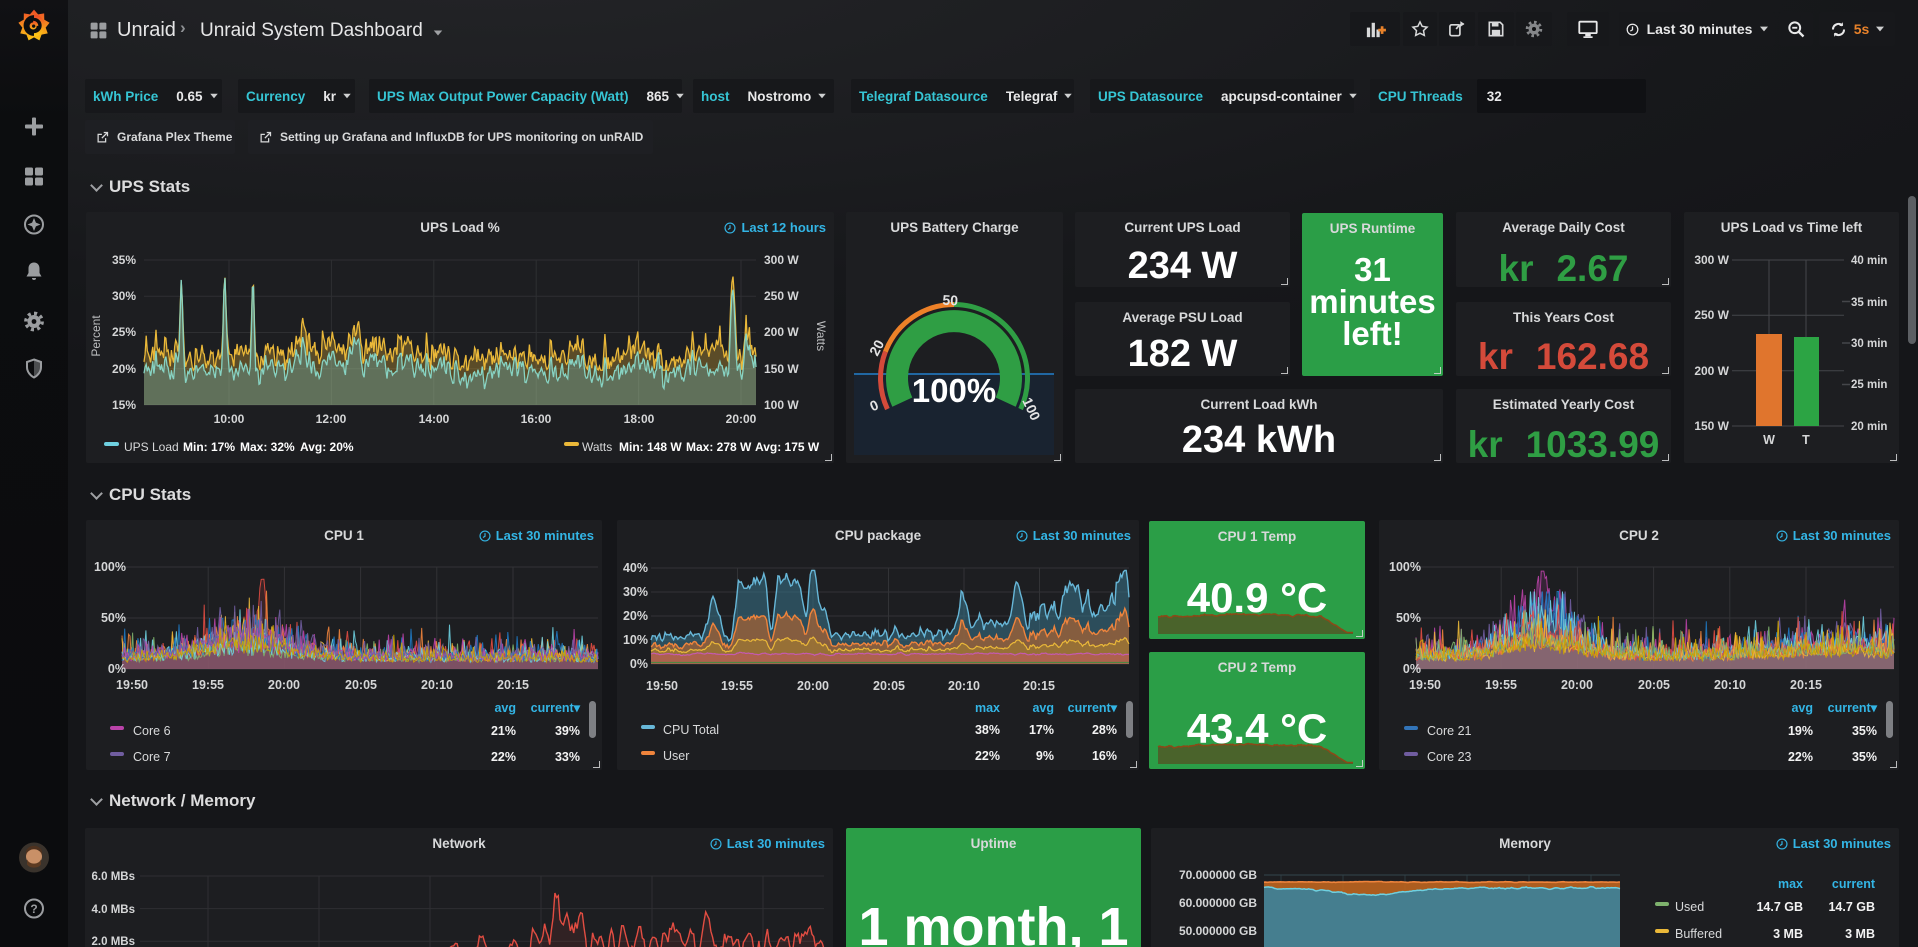  Describe the element at coordinates (567, 731) in the screenshot. I see `svg-text: 39%` at that location.